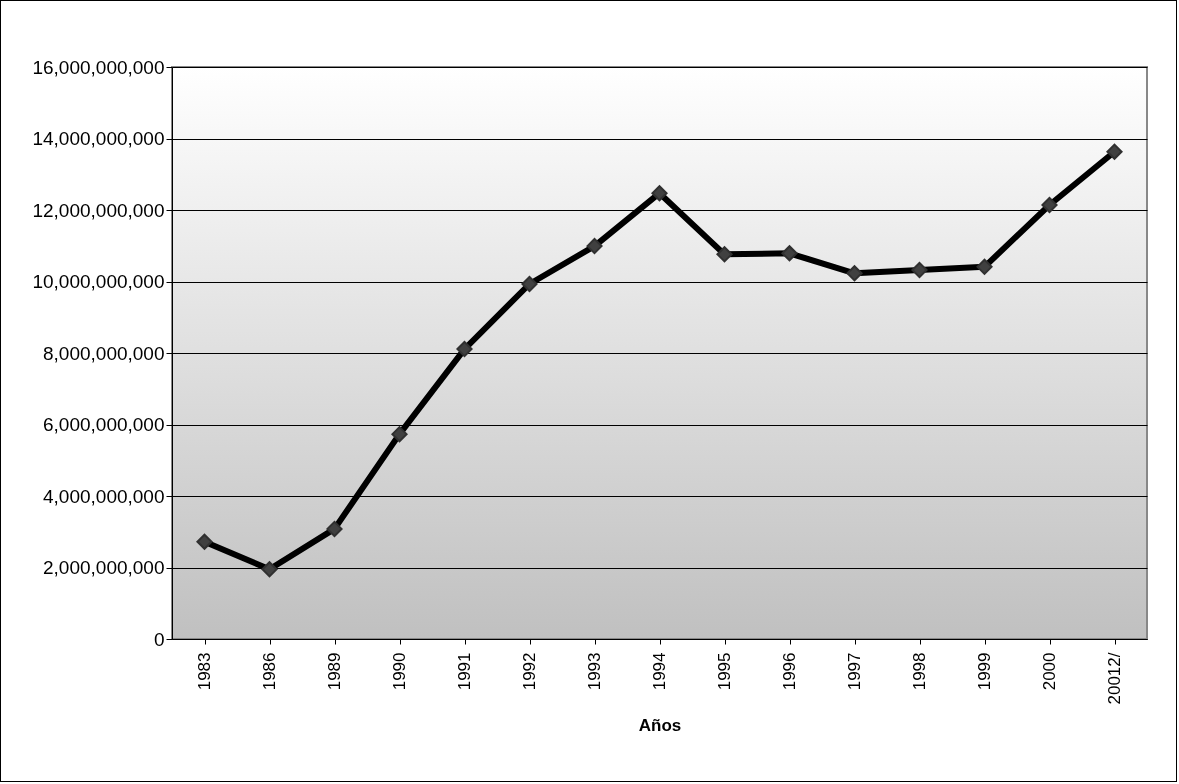 Image resolution: width=1179 pixels, height=784 pixels. What do you see at coordinates (984, 671) in the screenshot?
I see `x-tick-label: 1999` at bounding box center [984, 671].